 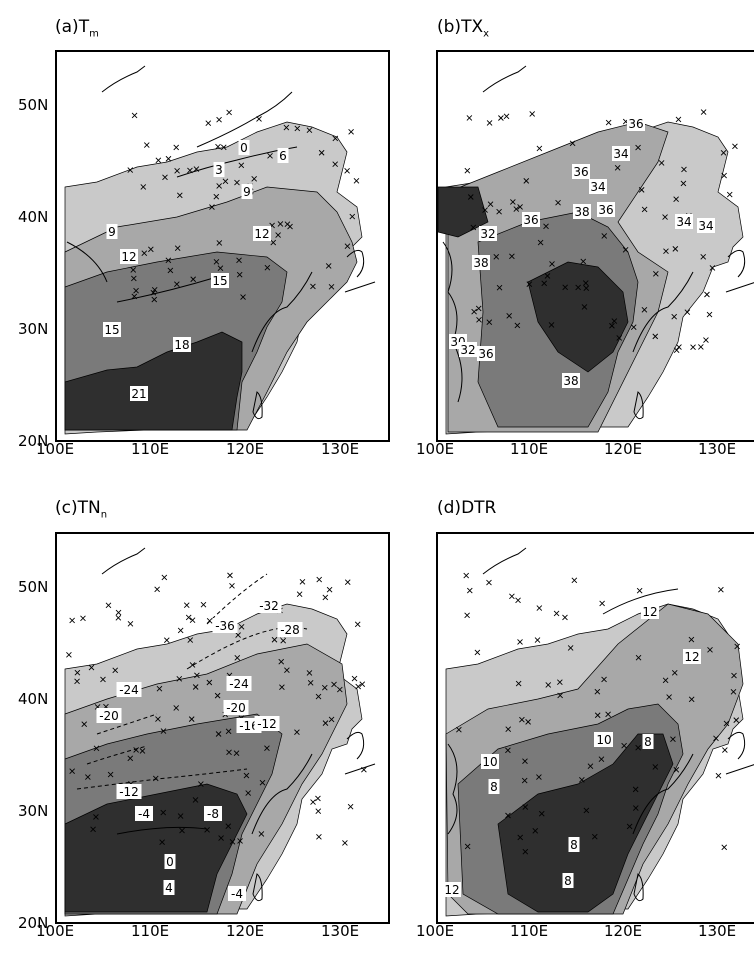 I want to click on svg-text: -8, so click(x=213, y=814).